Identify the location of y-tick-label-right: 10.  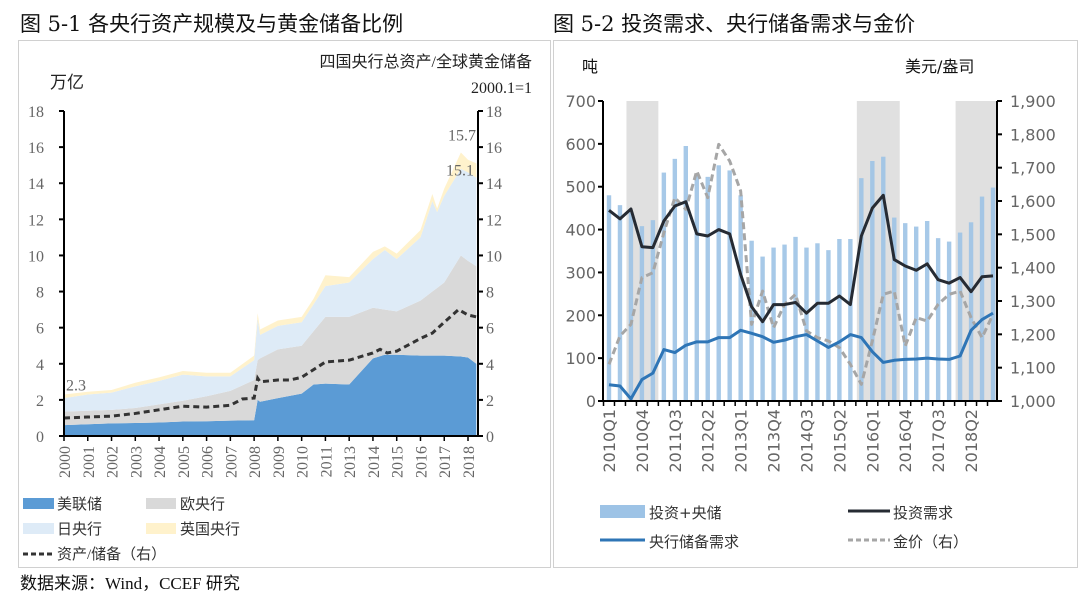
(494, 256).